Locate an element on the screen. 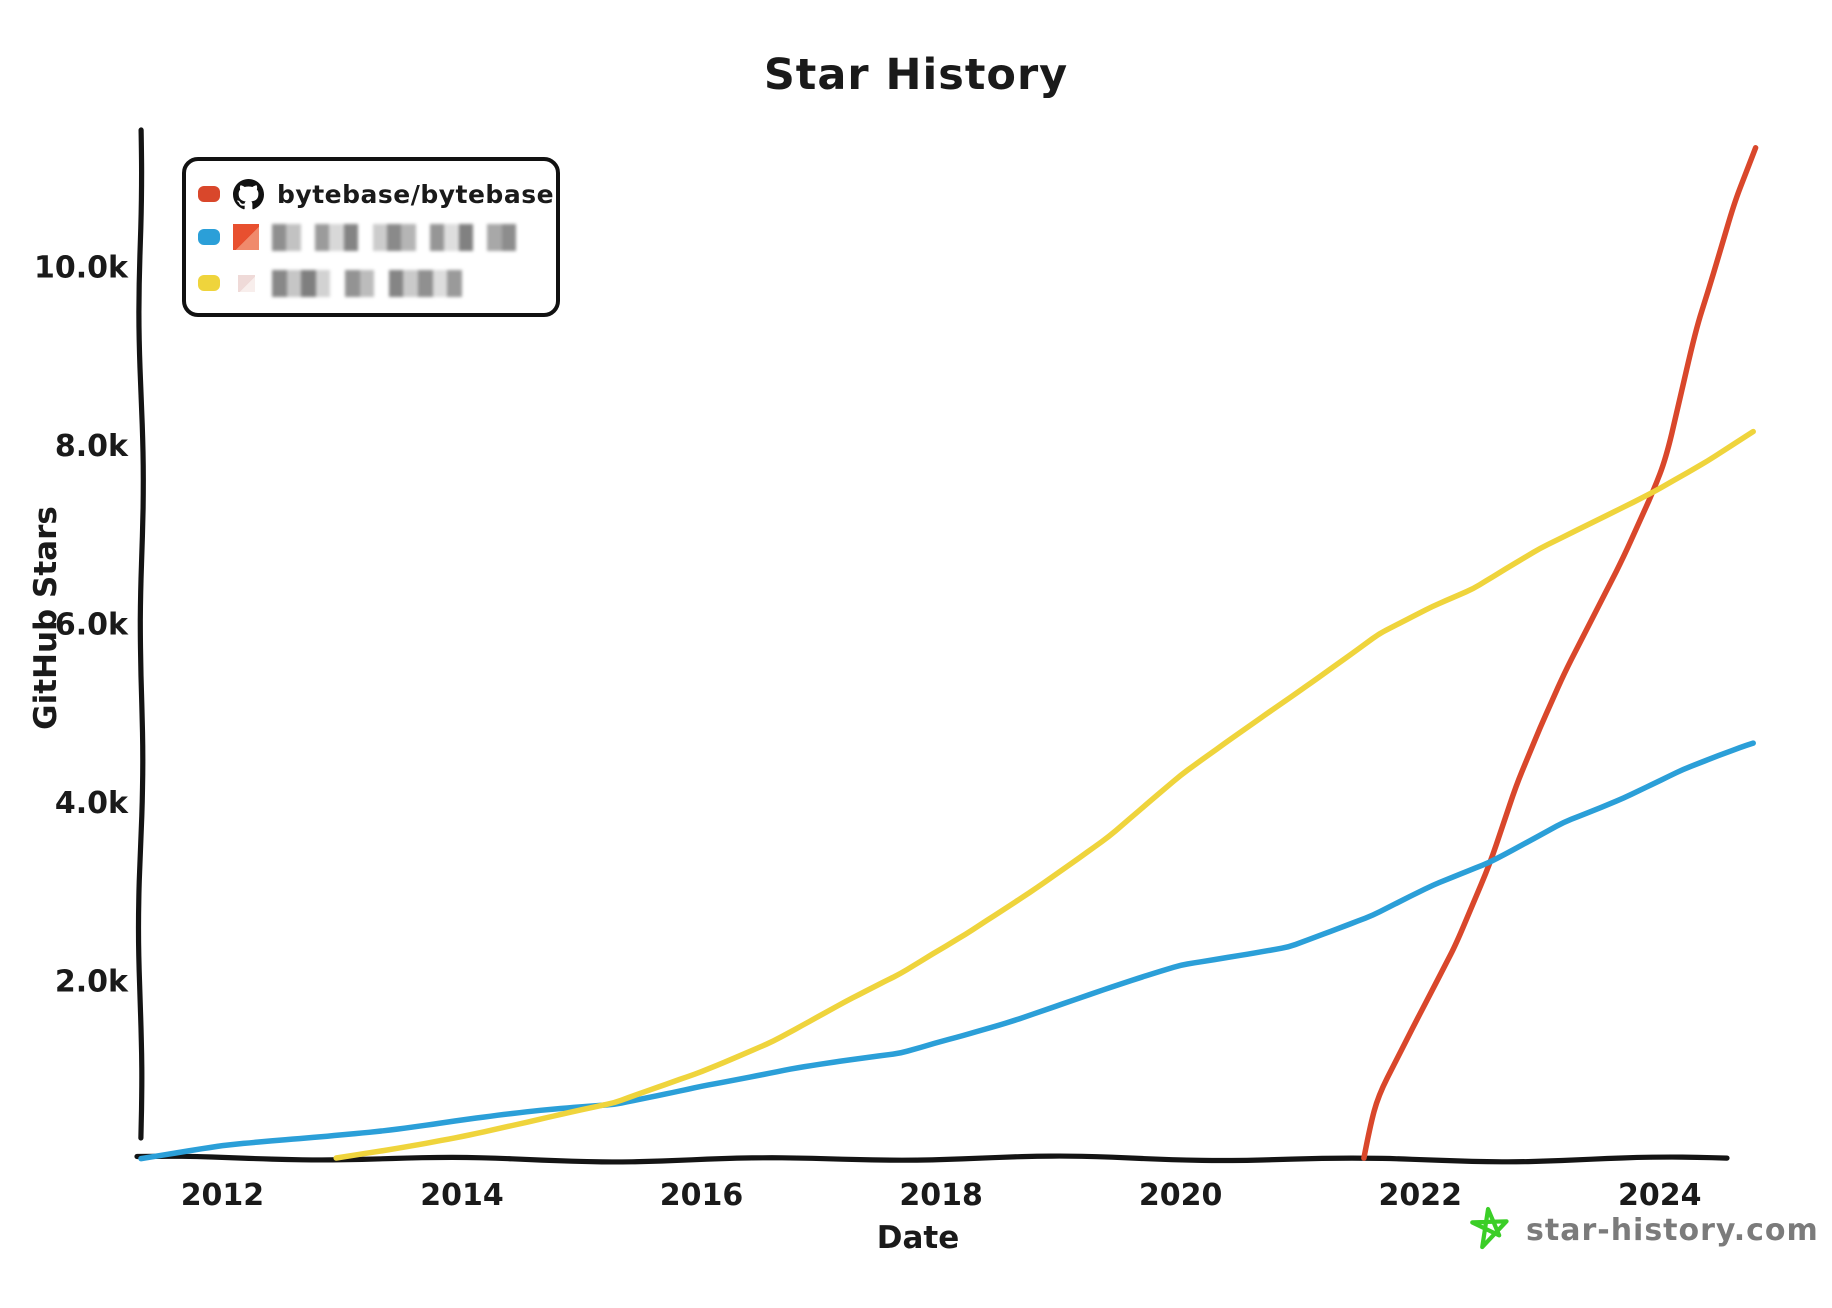  y-tick-label-2.0k: 2.0k is located at coordinates (92, 982).